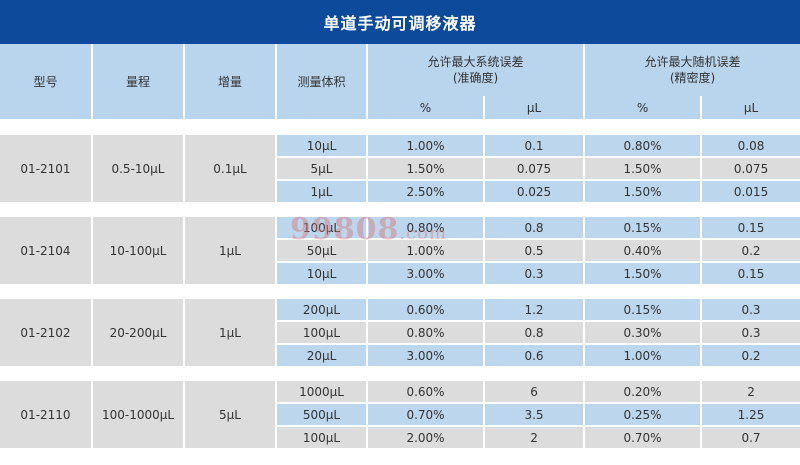 The height and width of the screenshot is (465, 800). Describe the element at coordinates (535, 107) in the screenshot. I see `header-sys-ul: μL` at that location.